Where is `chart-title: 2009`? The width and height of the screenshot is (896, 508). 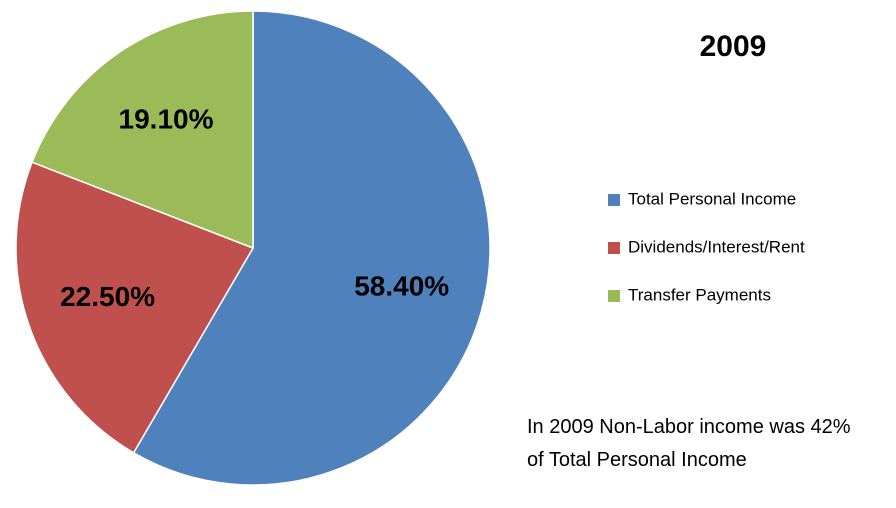
chart-title: 2009 is located at coordinates (733, 46).